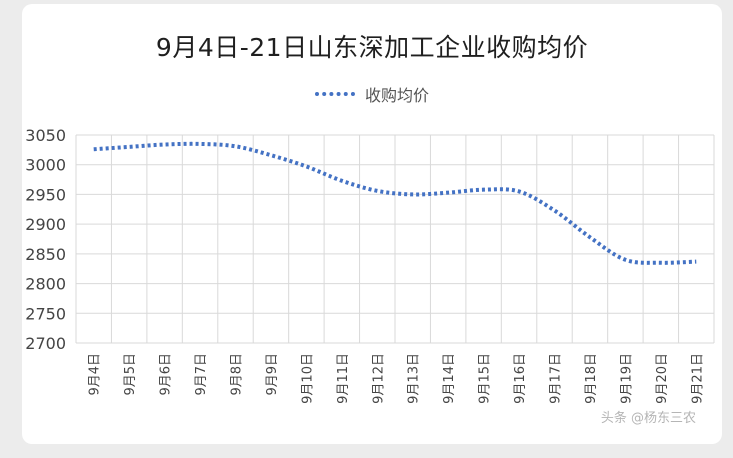 The height and width of the screenshot is (458, 733). I want to click on legend: 收购均价, so click(372, 94).